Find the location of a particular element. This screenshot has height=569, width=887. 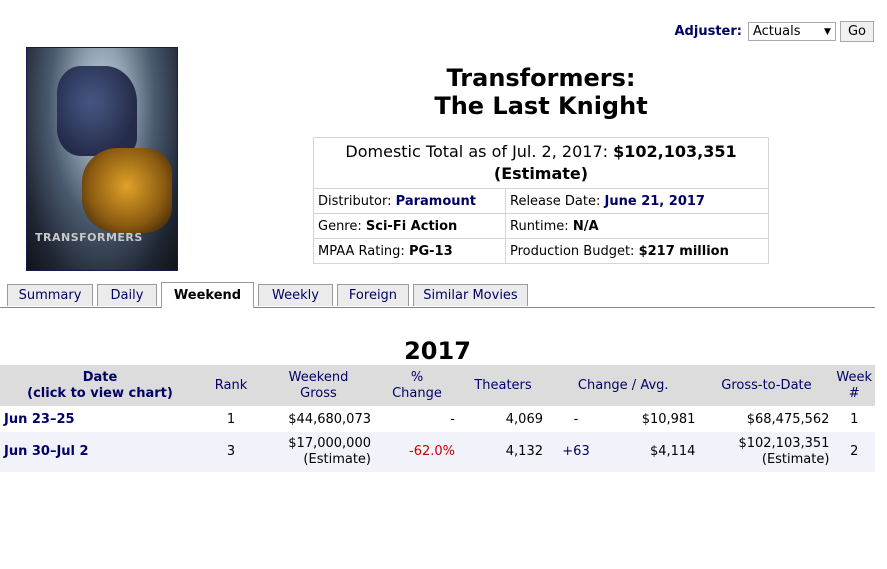

release-date-cell: Release Date: June 21, 2017 is located at coordinates (637, 201).